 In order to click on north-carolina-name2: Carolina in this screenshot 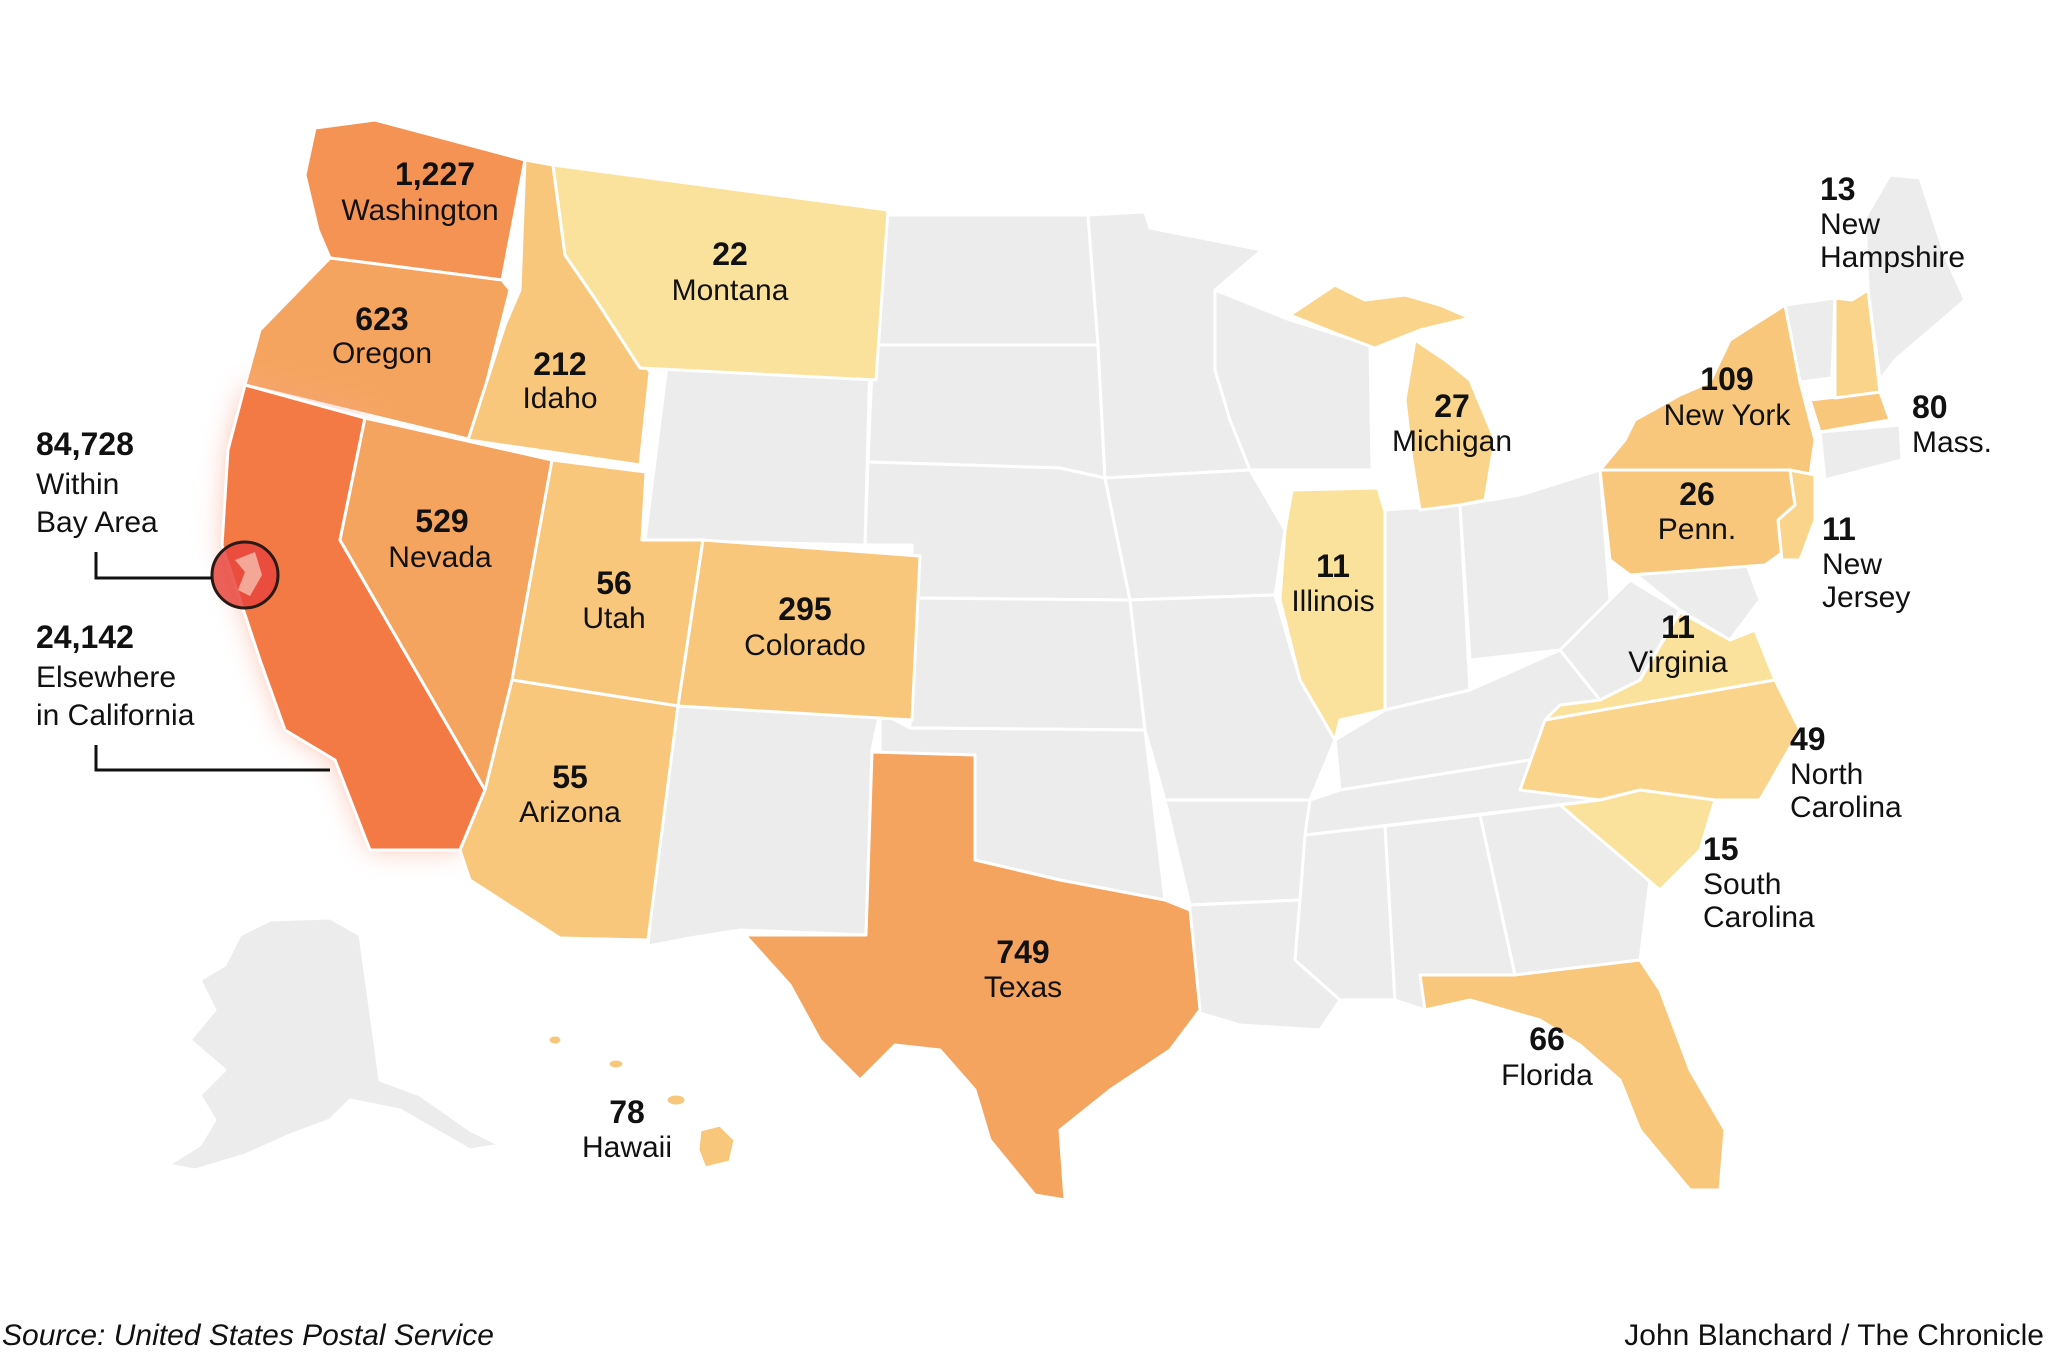, I will do `click(1846, 807)`.